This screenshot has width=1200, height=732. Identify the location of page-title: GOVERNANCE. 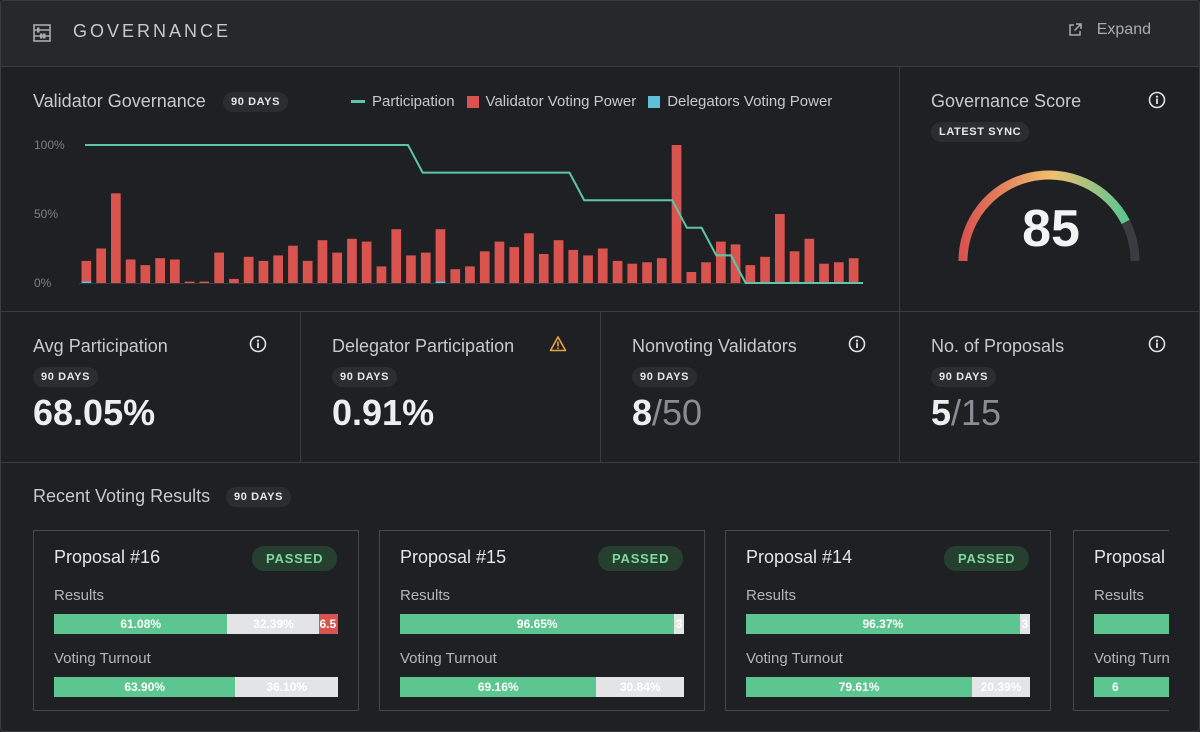
(152, 31).